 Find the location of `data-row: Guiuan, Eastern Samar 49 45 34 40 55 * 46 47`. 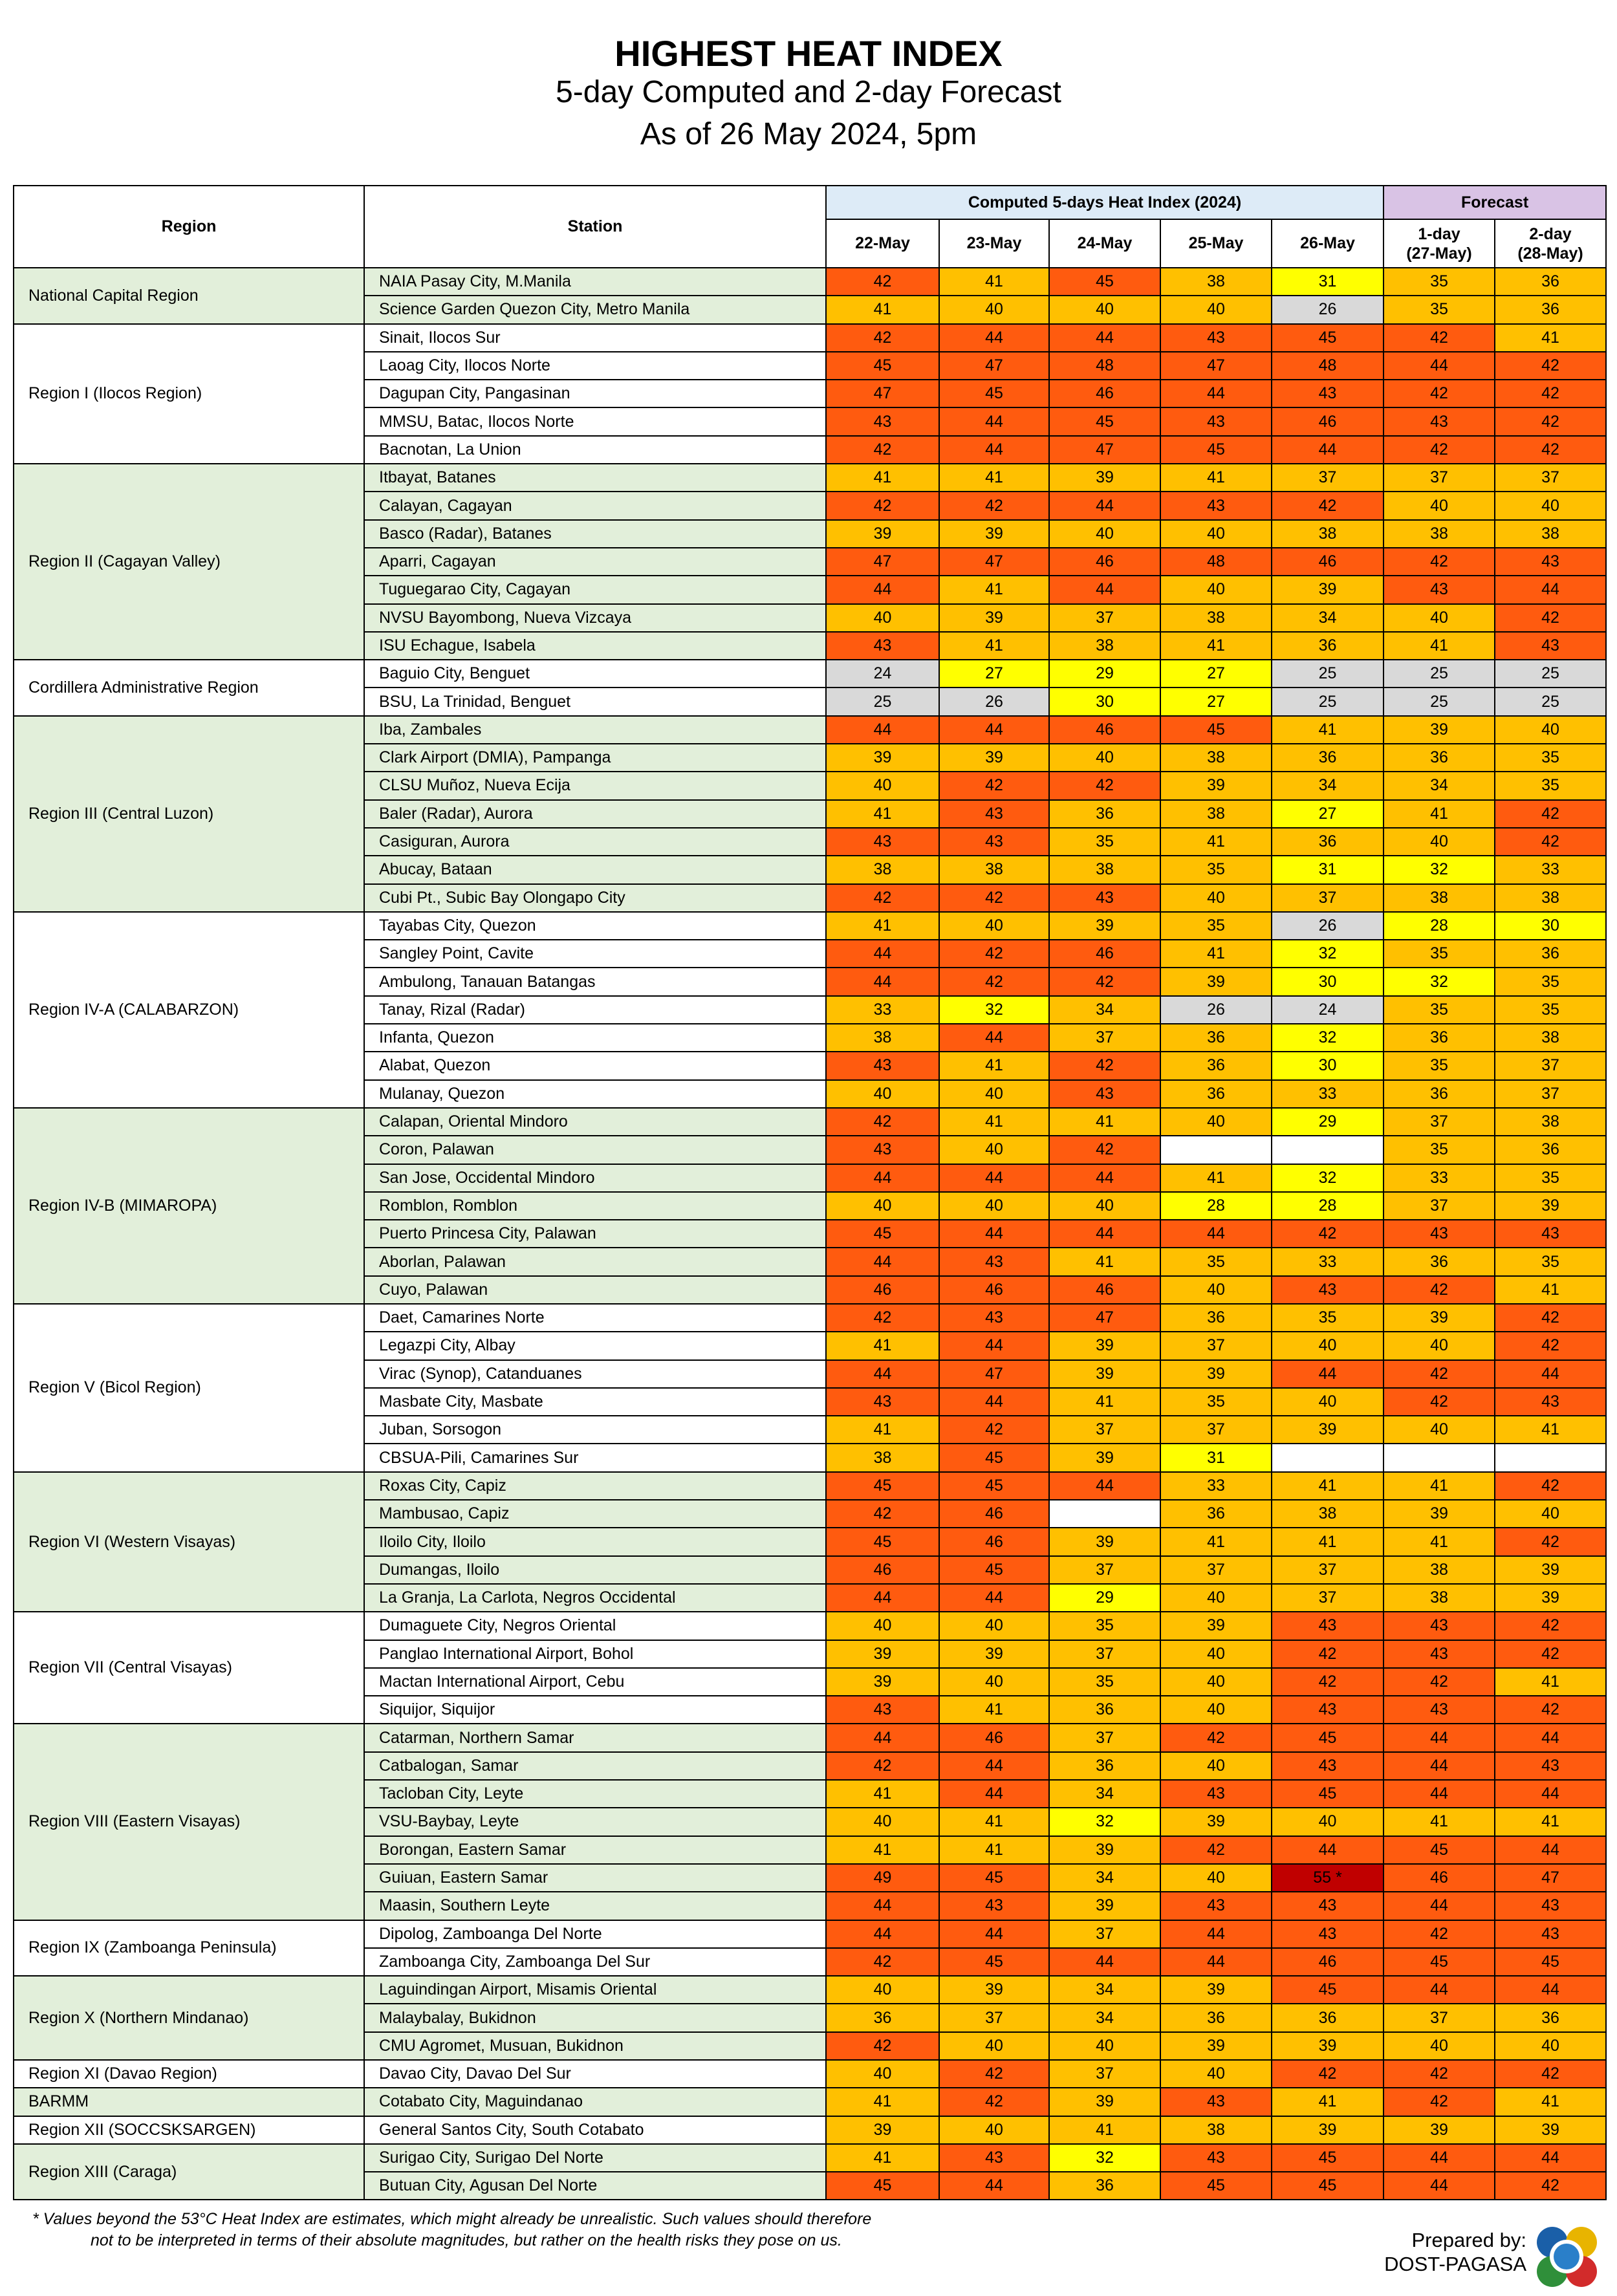

data-row: Guiuan, Eastern Samar 49 45 34 40 55 * 46 47 is located at coordinates (810, 1878).